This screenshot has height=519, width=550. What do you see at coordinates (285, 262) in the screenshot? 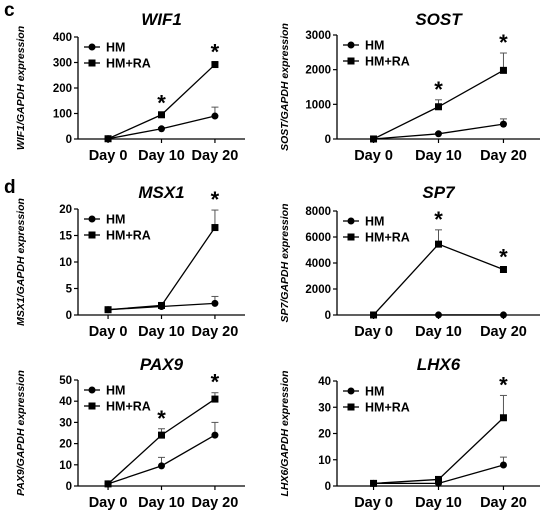
I see `y-axis-label: SP7/GAPDH expression` at bounding box center [285, 262].